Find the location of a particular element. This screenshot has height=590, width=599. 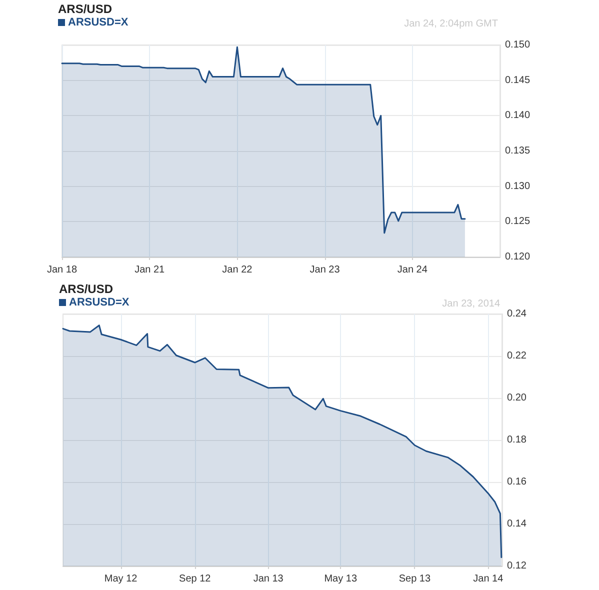

x-tick-label: Jan 13 is located at coordinates (268, 579).